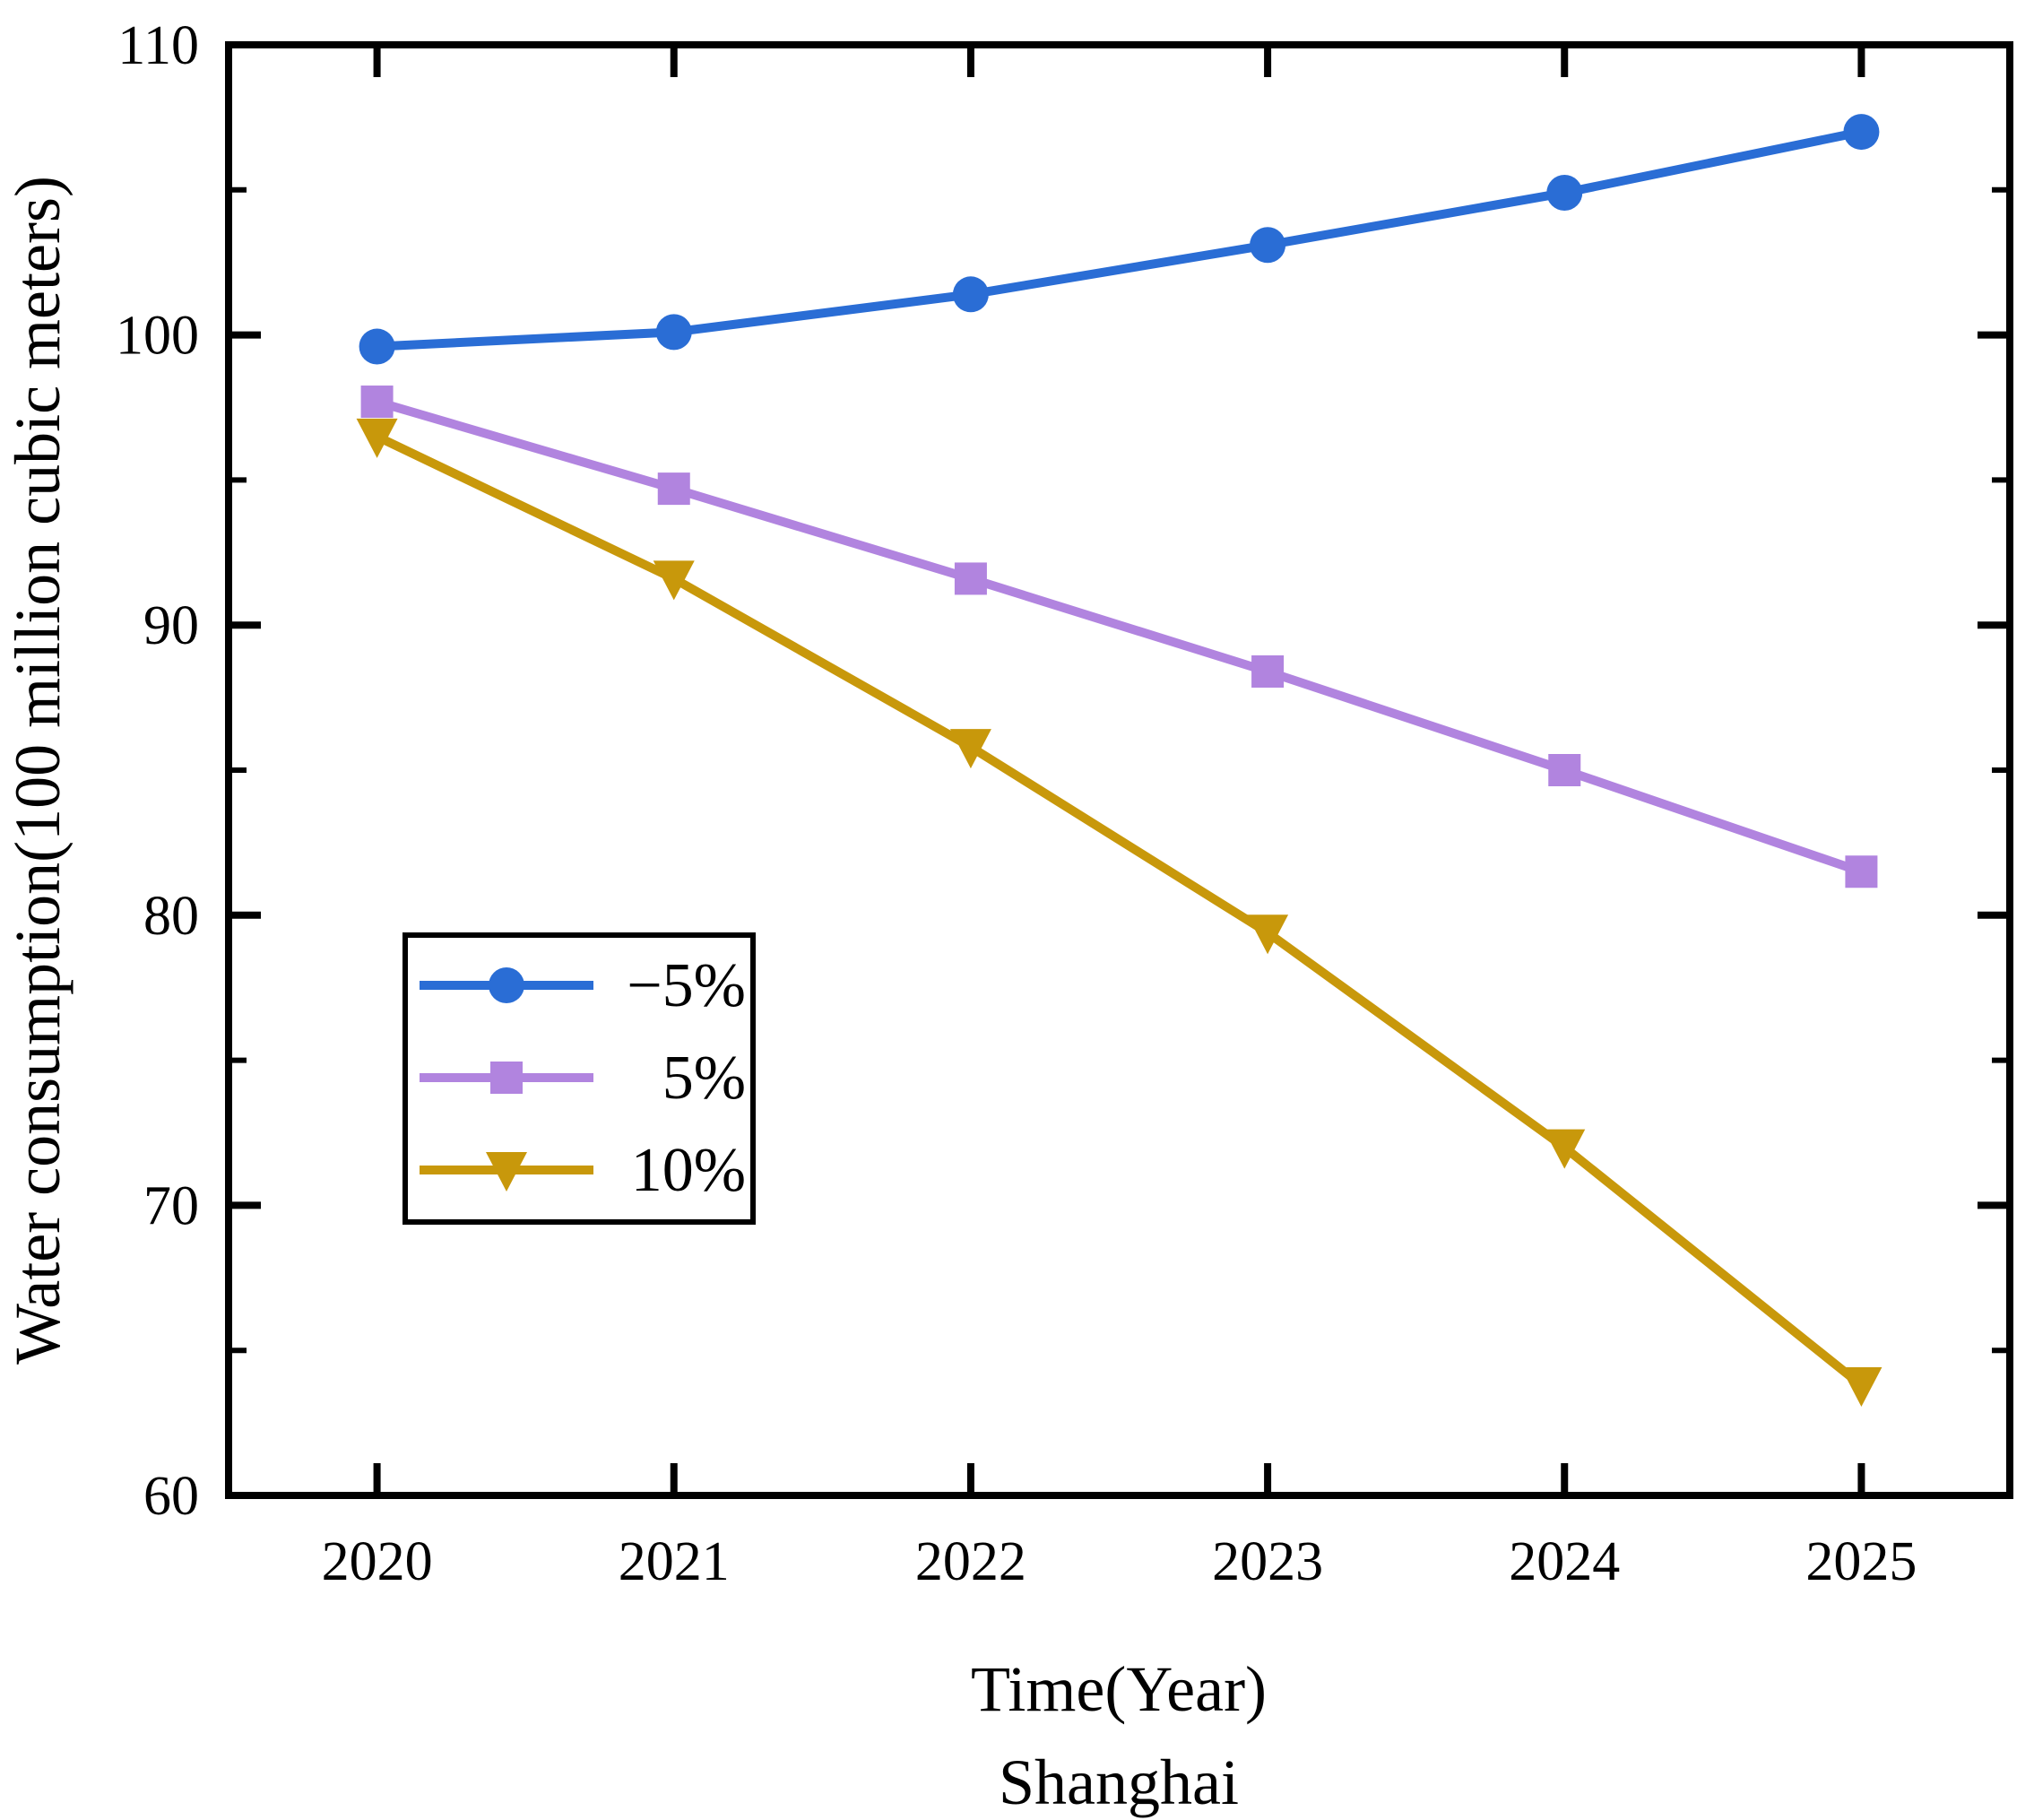 The height and width of the screenshot is (1820, 2034). Describe the element at coordinates (970, 294) in the screenshot. I see `data-point-2022-circle` at that location.